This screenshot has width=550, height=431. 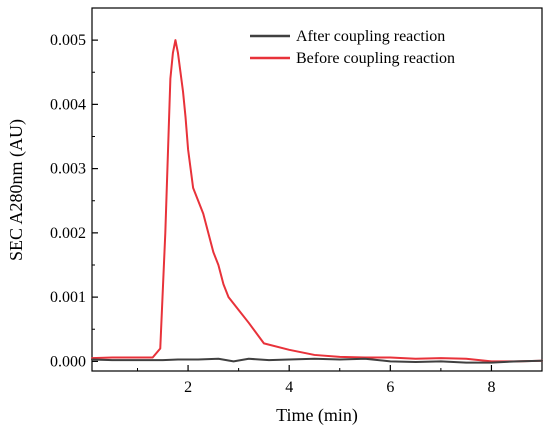 What do you see at coordinates (340, 380) in the screenshot?
I see `x-axis: 2 4 6 8` at bounding box center [340, 380].